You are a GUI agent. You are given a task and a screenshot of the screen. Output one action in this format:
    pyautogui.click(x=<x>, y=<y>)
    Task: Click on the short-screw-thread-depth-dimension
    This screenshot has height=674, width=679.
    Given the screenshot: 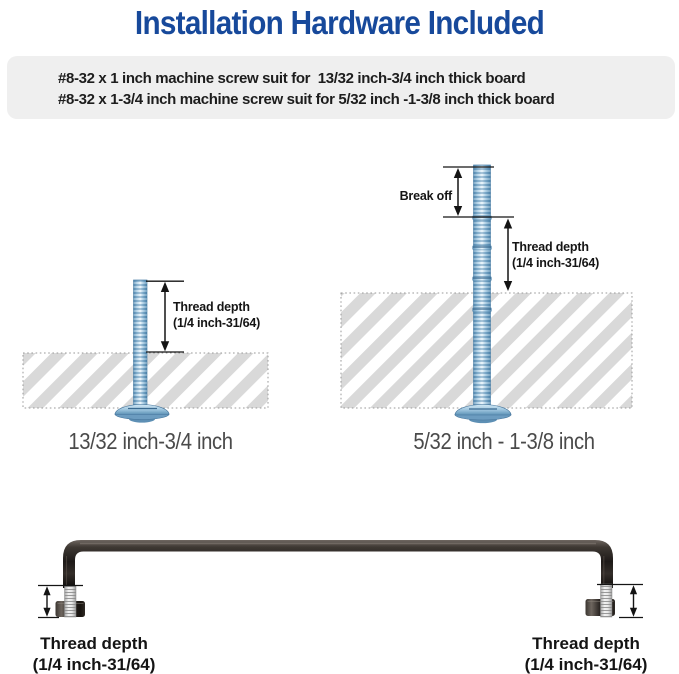 What is the action you would take?
    pyautogui.click(x=165, y=316)
    